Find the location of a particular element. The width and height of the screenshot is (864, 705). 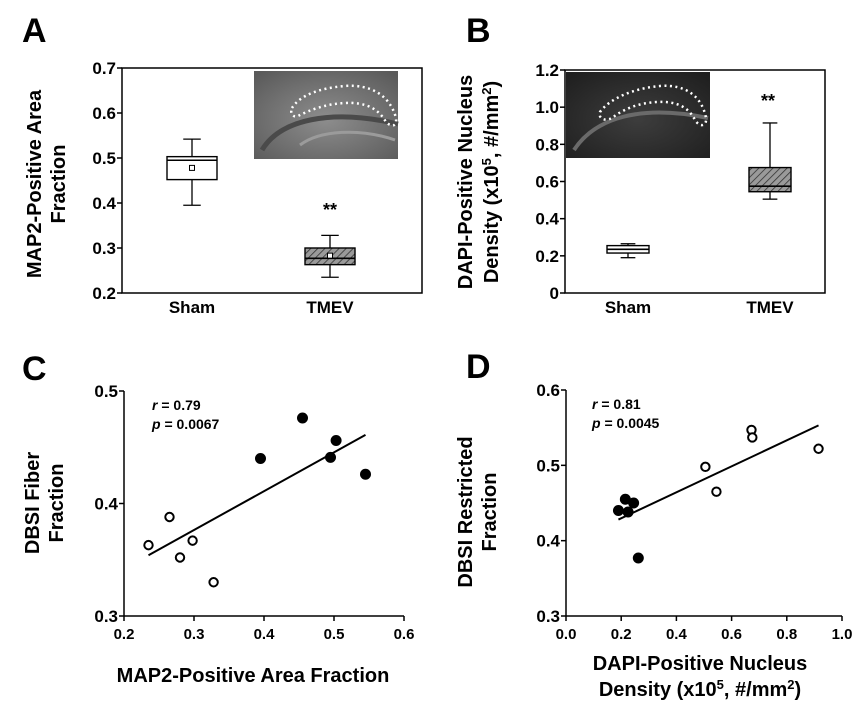

p-value: p = 0.0045 is located at coordinates (625, 423).